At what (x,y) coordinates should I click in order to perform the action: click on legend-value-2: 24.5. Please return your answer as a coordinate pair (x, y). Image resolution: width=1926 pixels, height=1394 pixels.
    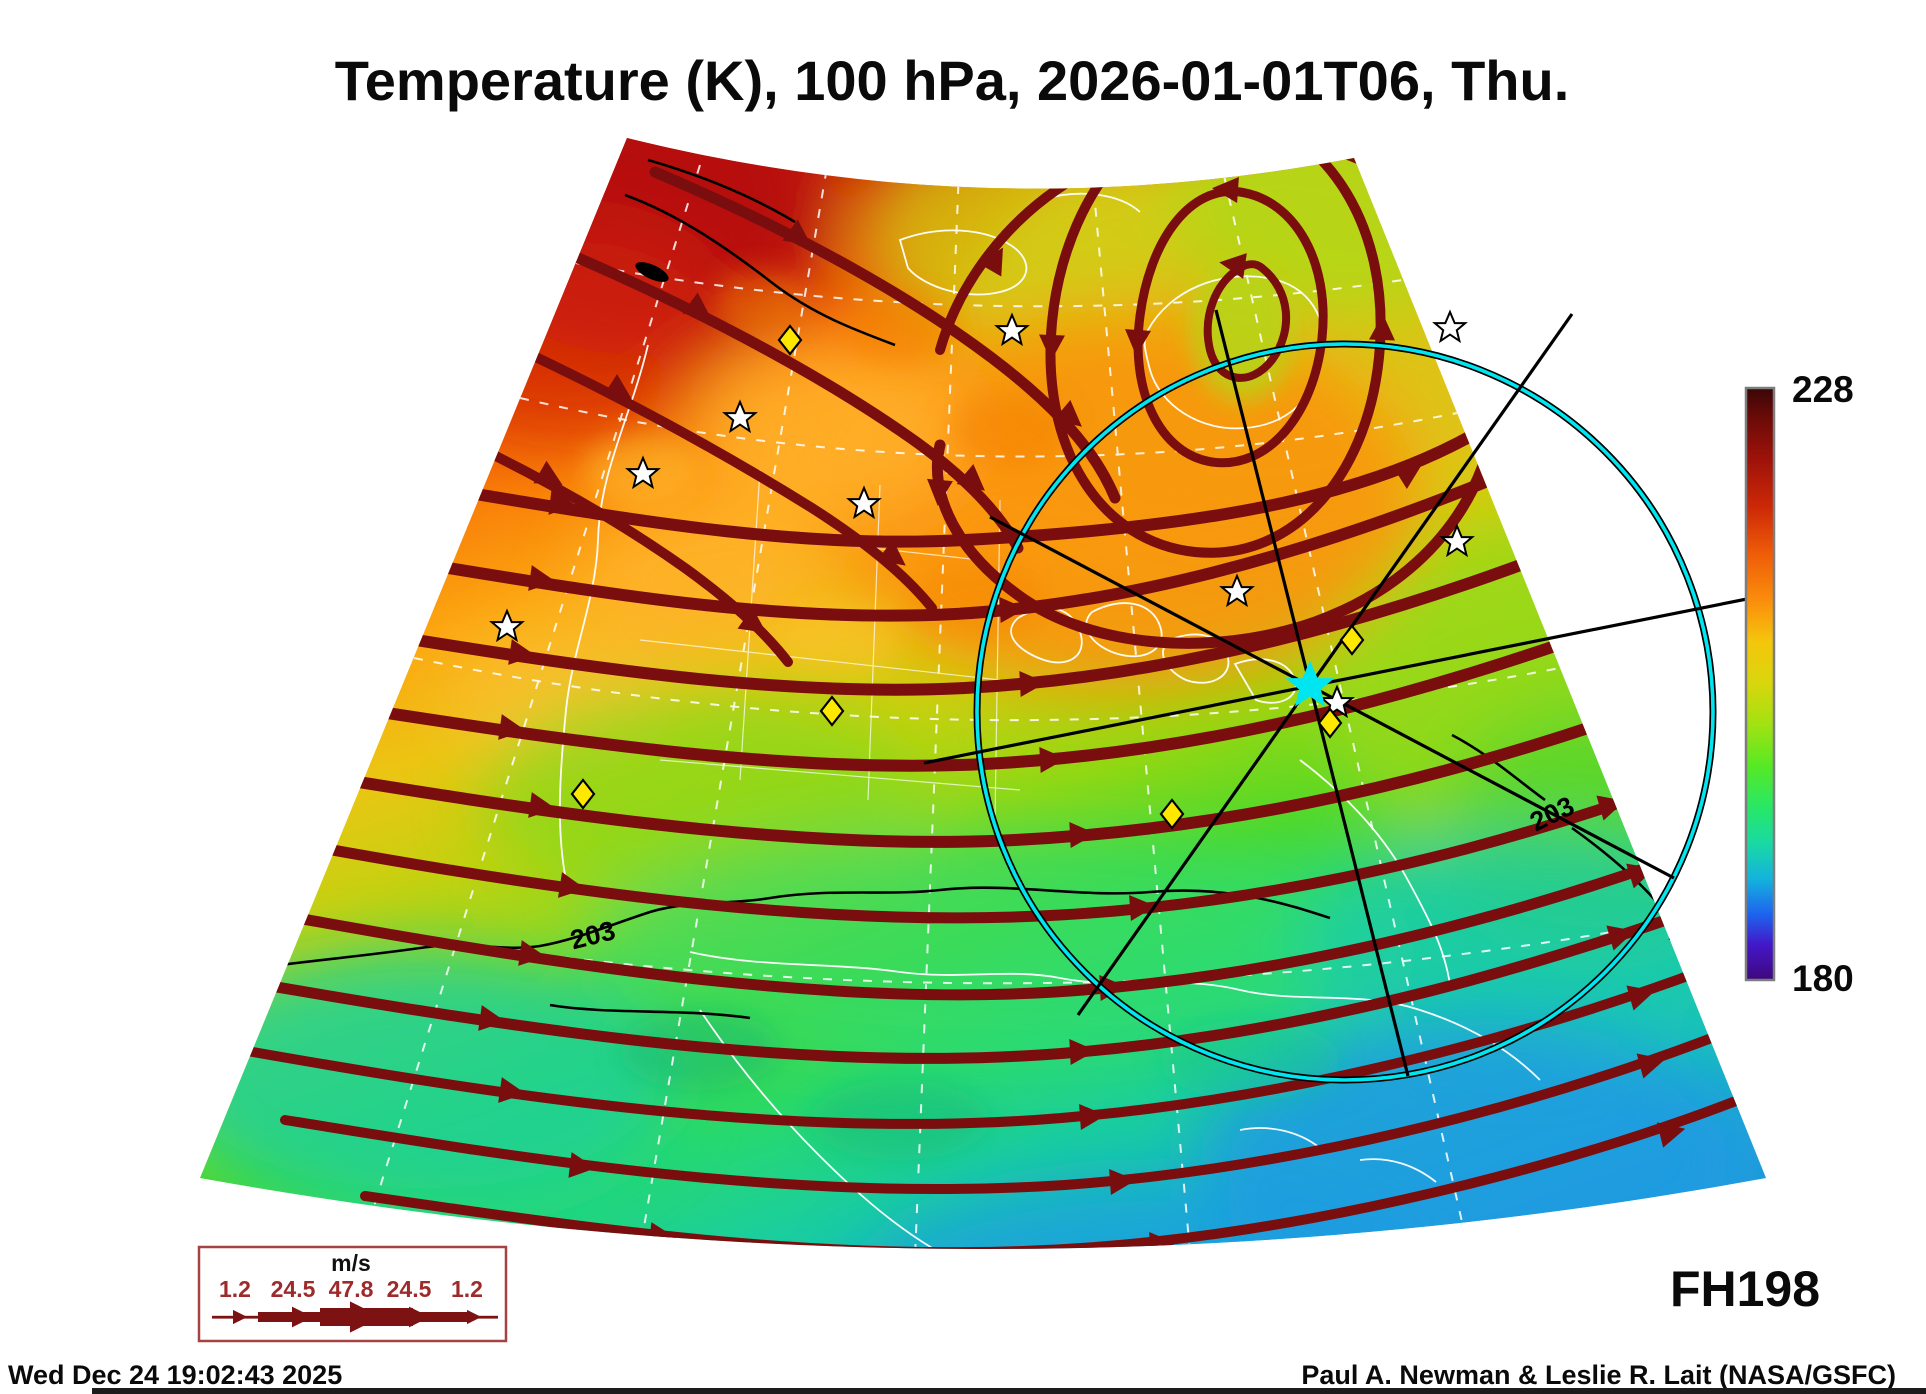
    Looking at the image, I should click on (293, 1289).